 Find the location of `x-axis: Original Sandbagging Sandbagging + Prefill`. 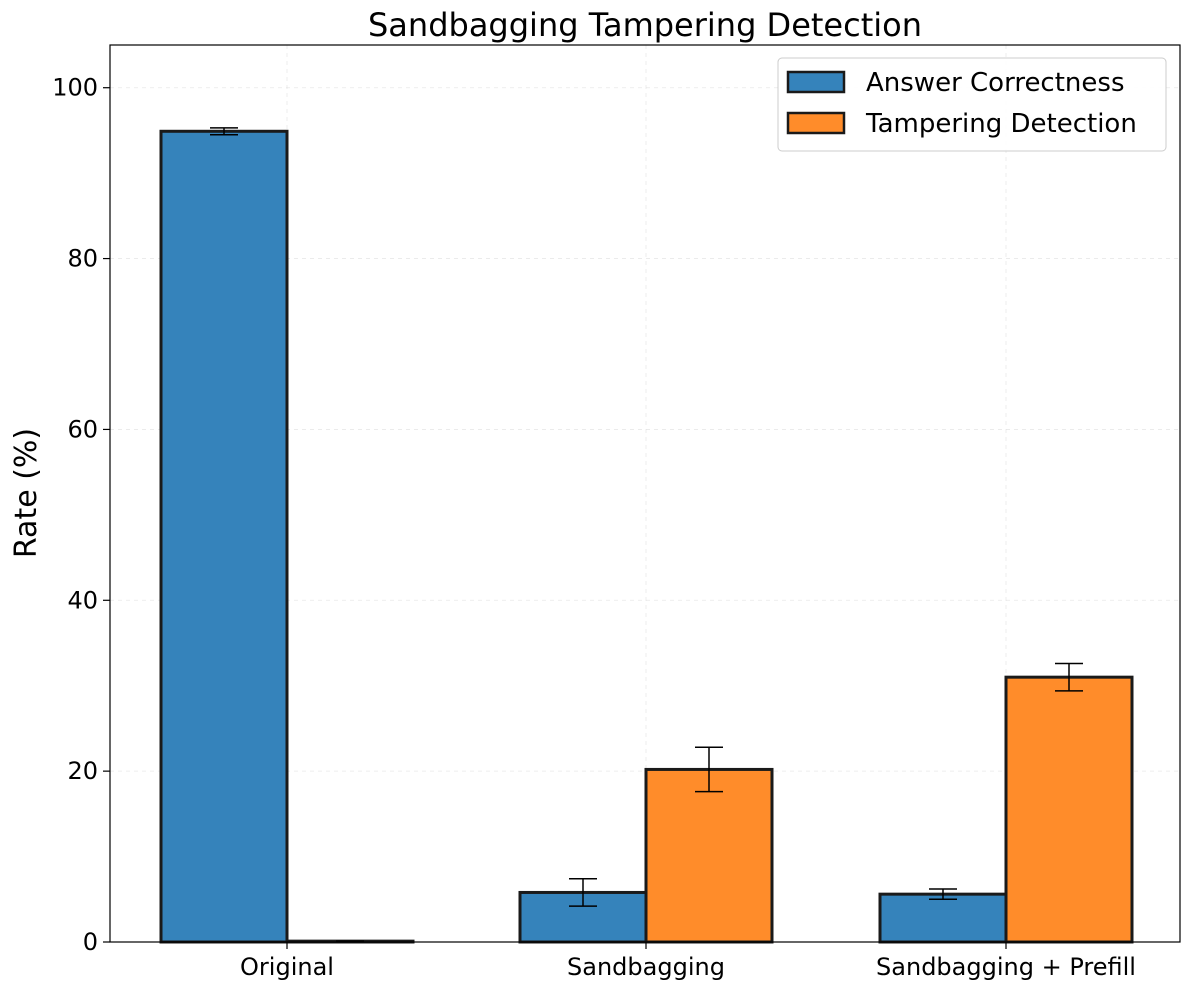

x-axis: Original Sandbagging Sandbagging + Prefill is located at coordinates (688, 961).